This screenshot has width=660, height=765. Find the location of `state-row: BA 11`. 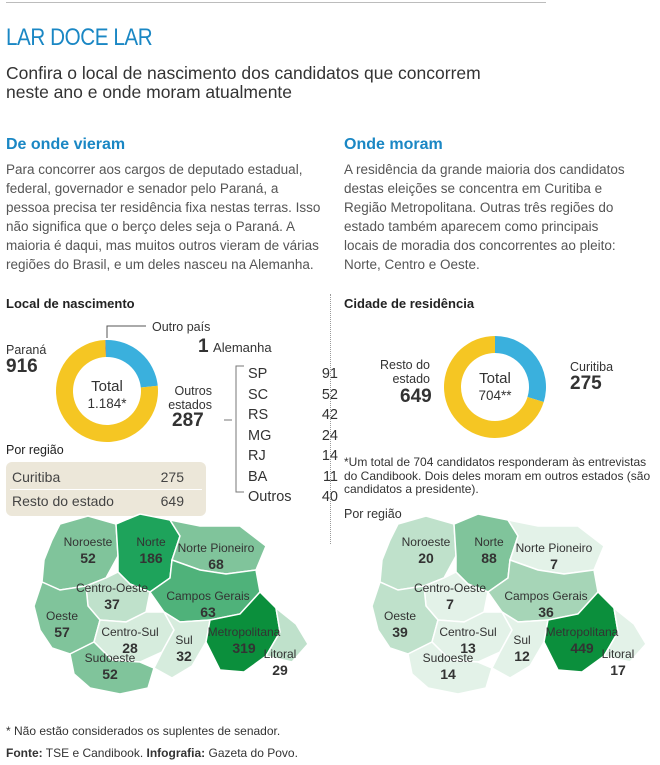

state-row: BA 11 is located at coordinates (293, 479).